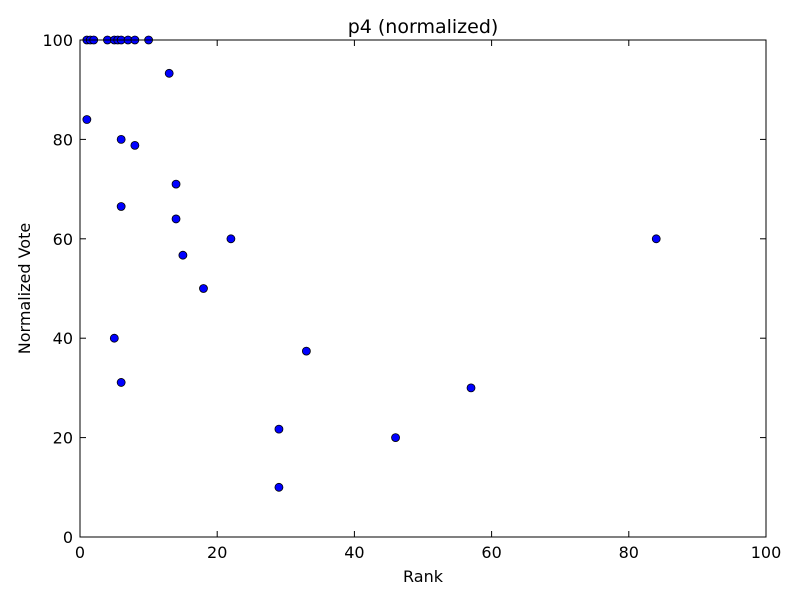  I want to click on x-tick-label: 40, so click(354, 552).